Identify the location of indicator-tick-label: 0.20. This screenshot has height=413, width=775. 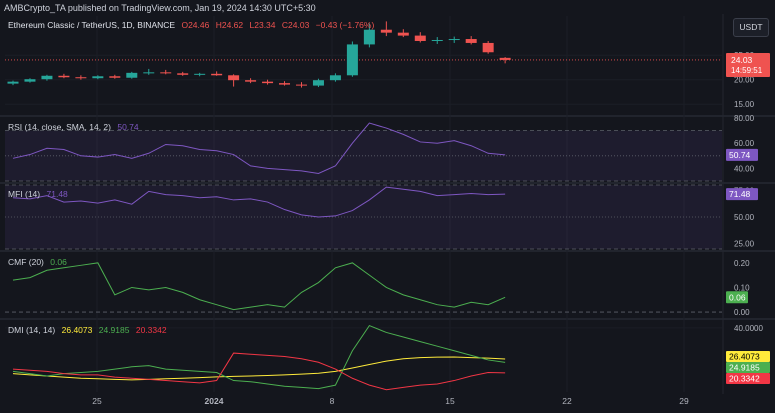
(742, 263).